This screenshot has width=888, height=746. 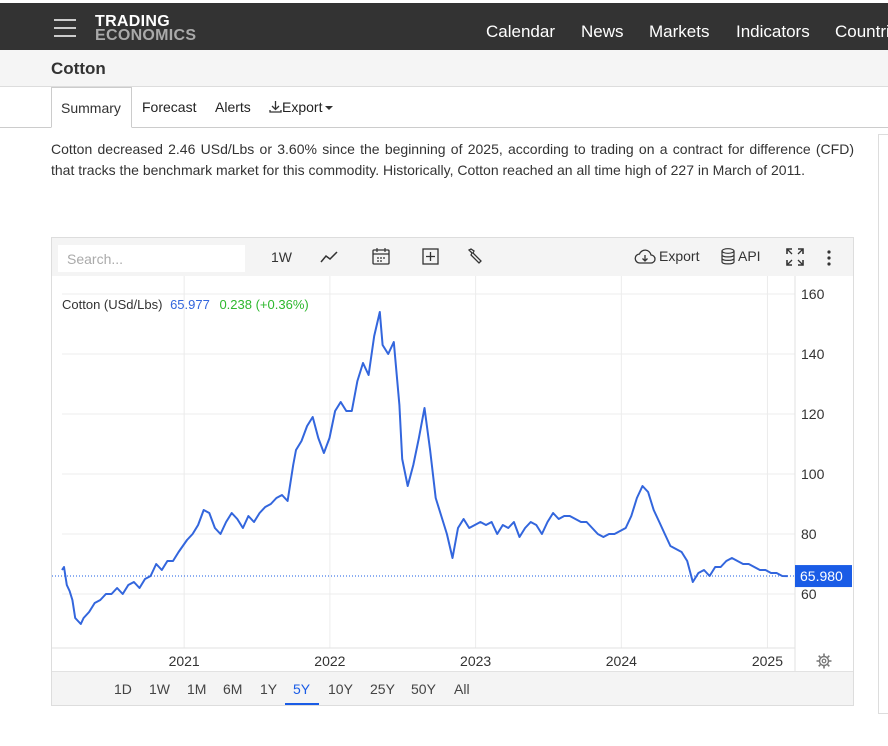 I want to click on y-tick-label: 160, so click(x=813, y=294).